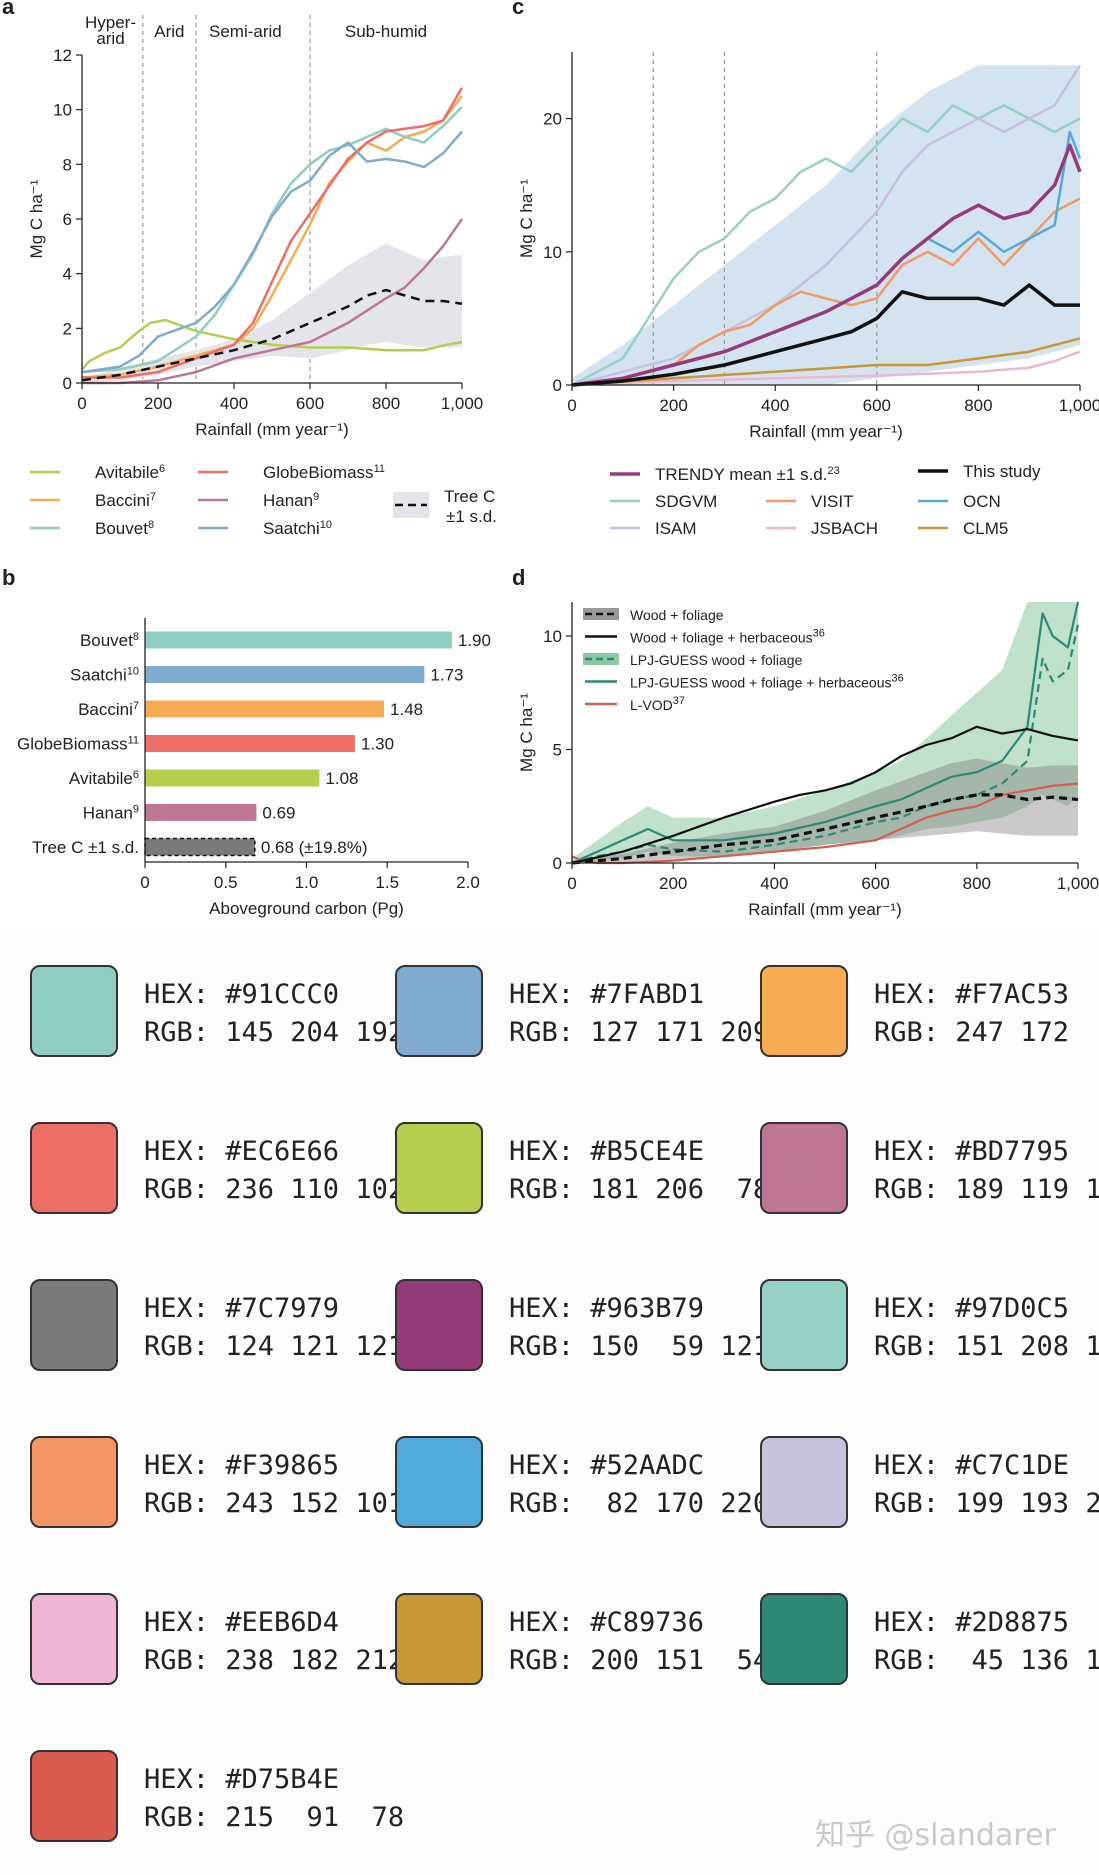 This screenshot has height=1875, width=1099. What do you see at coordinates (986, 1503) in the screenshot?
I see `rgb-label: RGB: 199 193 222` at bounding box center [986, 1503].